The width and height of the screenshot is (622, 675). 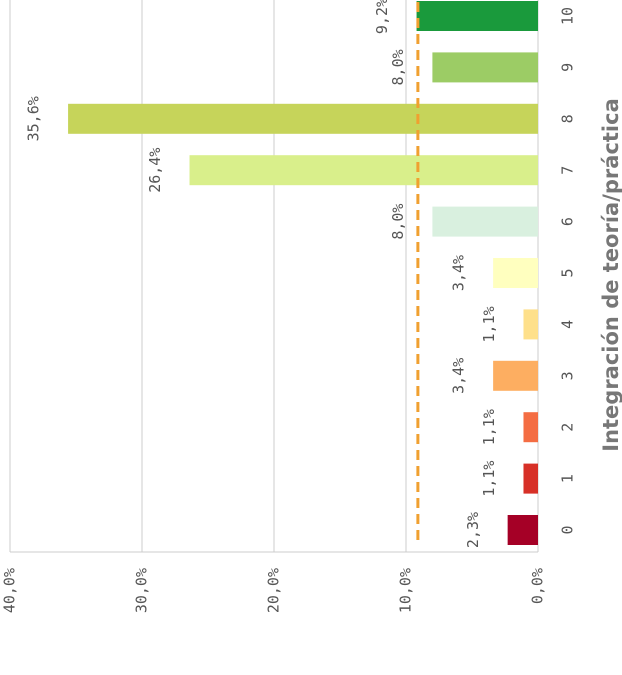 I want to click on value-label: 2,3%, so click(x=473, y=530).